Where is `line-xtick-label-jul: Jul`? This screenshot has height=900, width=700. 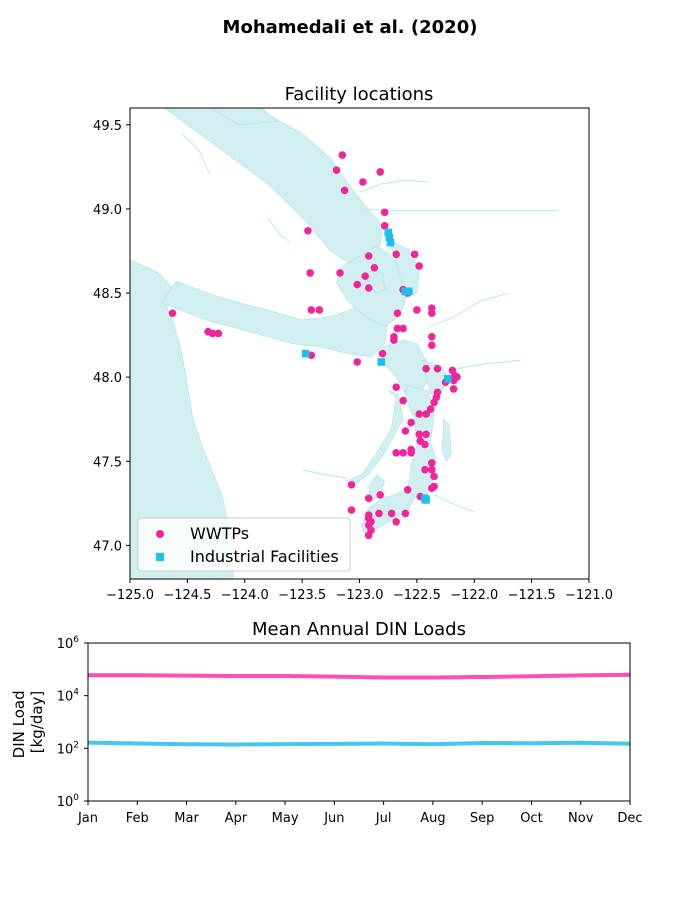
line-xtick-label-jul: Jul is located at coordinates (383, 818).